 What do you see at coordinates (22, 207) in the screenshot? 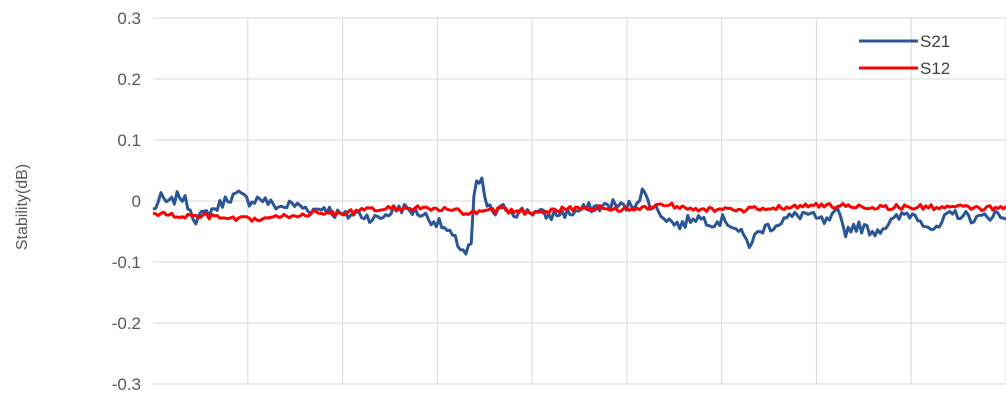
I see `y-axis-title: Stability(dB)` at bounding box center [22, 207].